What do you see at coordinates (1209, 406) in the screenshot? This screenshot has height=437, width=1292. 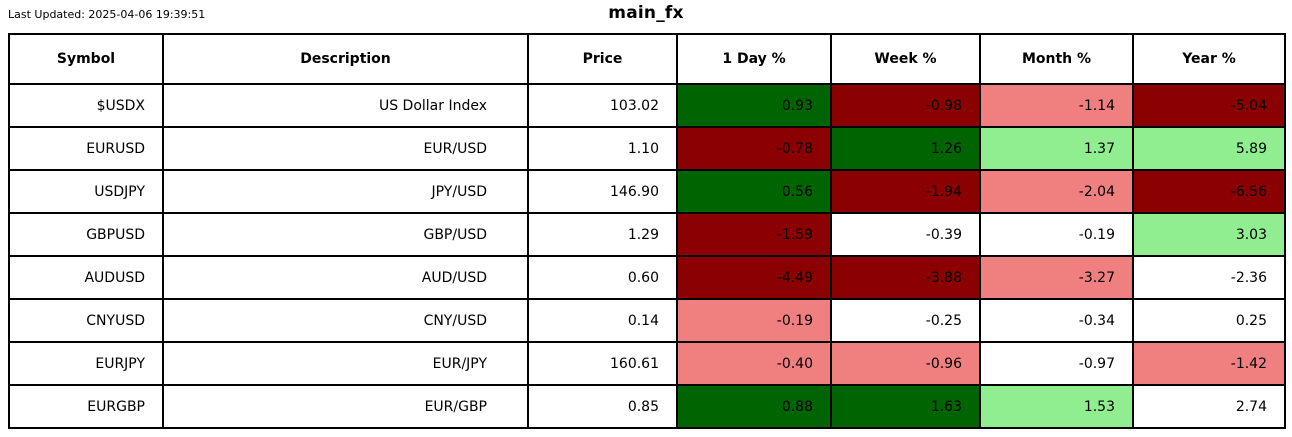 I see `change-cell-year: 2.74` at bounding box center [1209, 406].